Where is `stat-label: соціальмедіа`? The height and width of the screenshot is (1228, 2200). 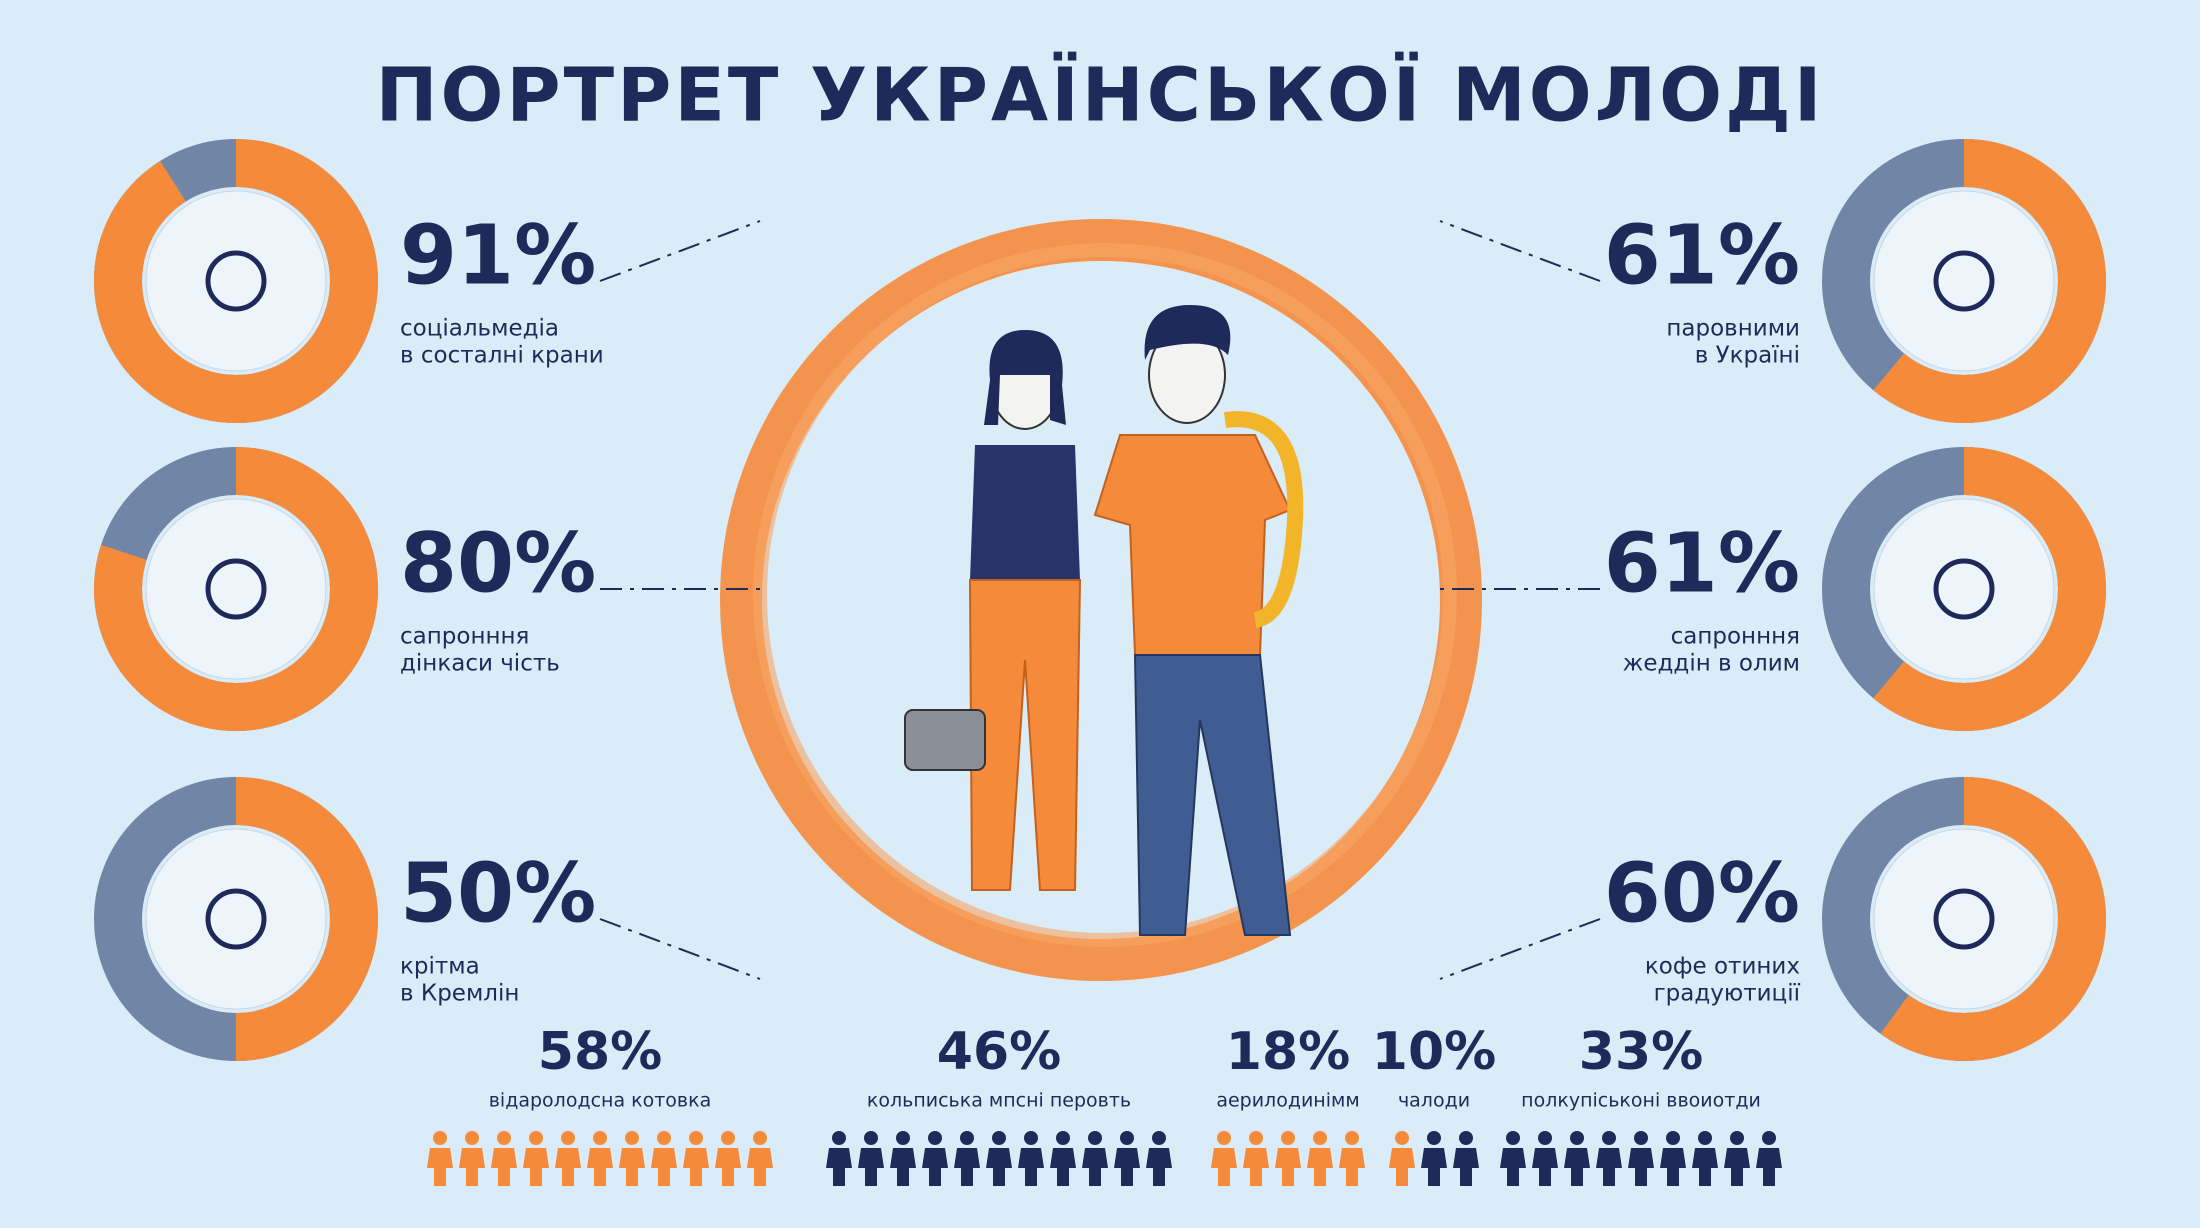
stat-label: соціальмедіа is located at coordinates (479, 329).